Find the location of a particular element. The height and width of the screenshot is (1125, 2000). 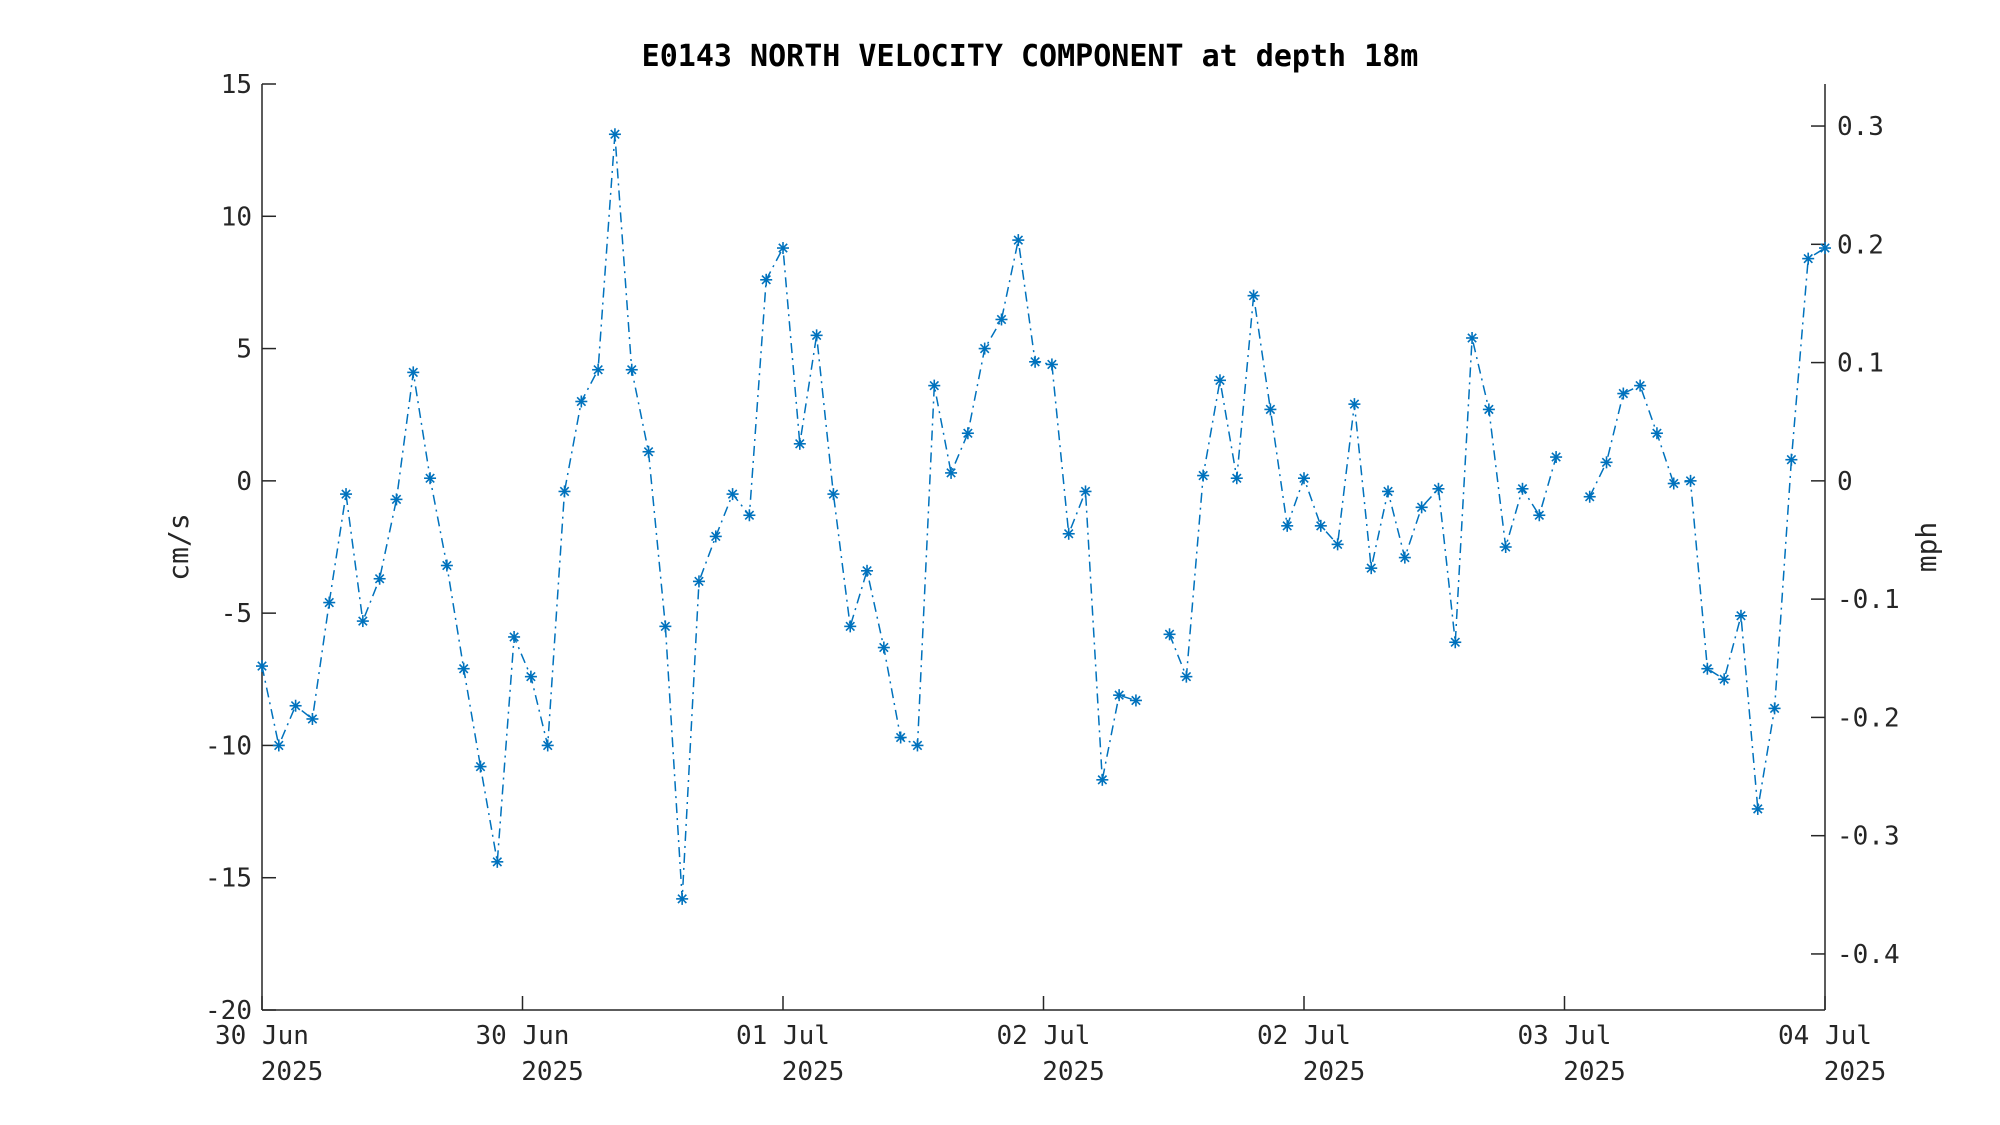

x-tick-label-date: 30 Jun is located at coordinates (262, 1036).